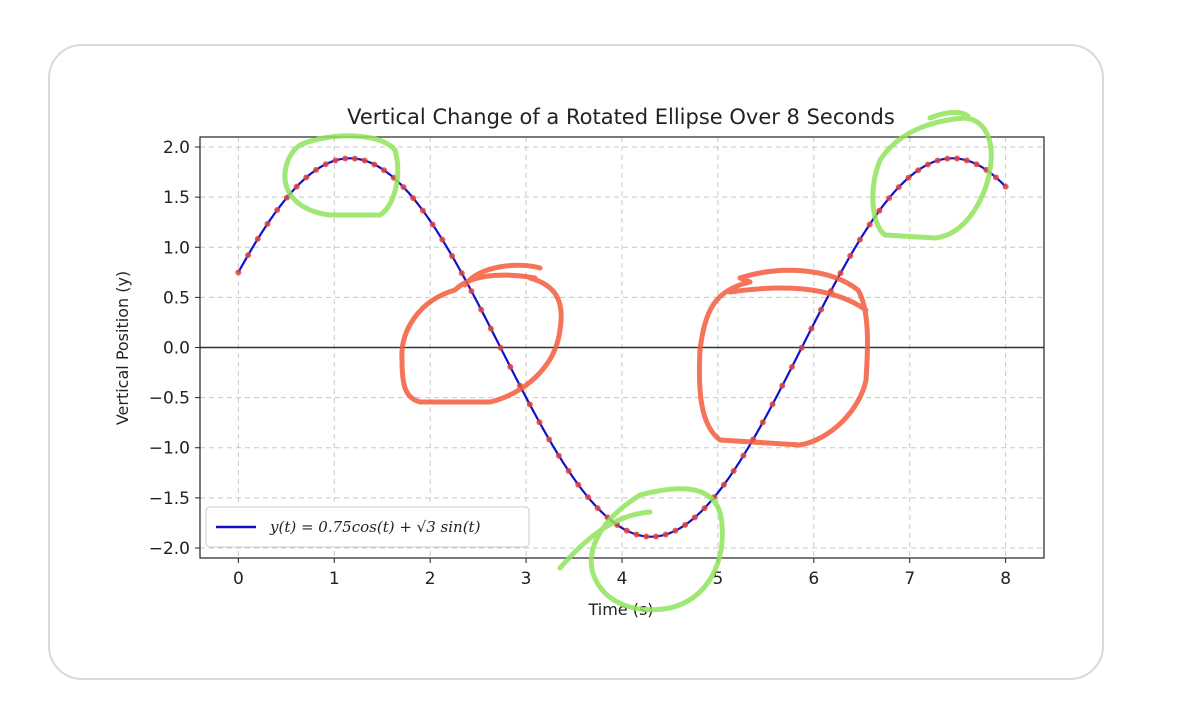 This screenshot has height=723, width=1179. What do you see at coordinates (909, 579) in the screenshot?
I see `x-tick-label: 7` at bounding box center [909, 579].